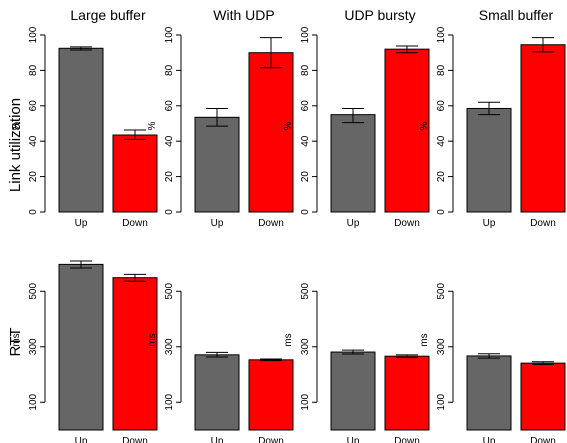 This screenshot has width=567, height=443. I want to click on panel-utilization-2: With UDP 0 20 40 60 80 100% Up Down, so click(220, 118).